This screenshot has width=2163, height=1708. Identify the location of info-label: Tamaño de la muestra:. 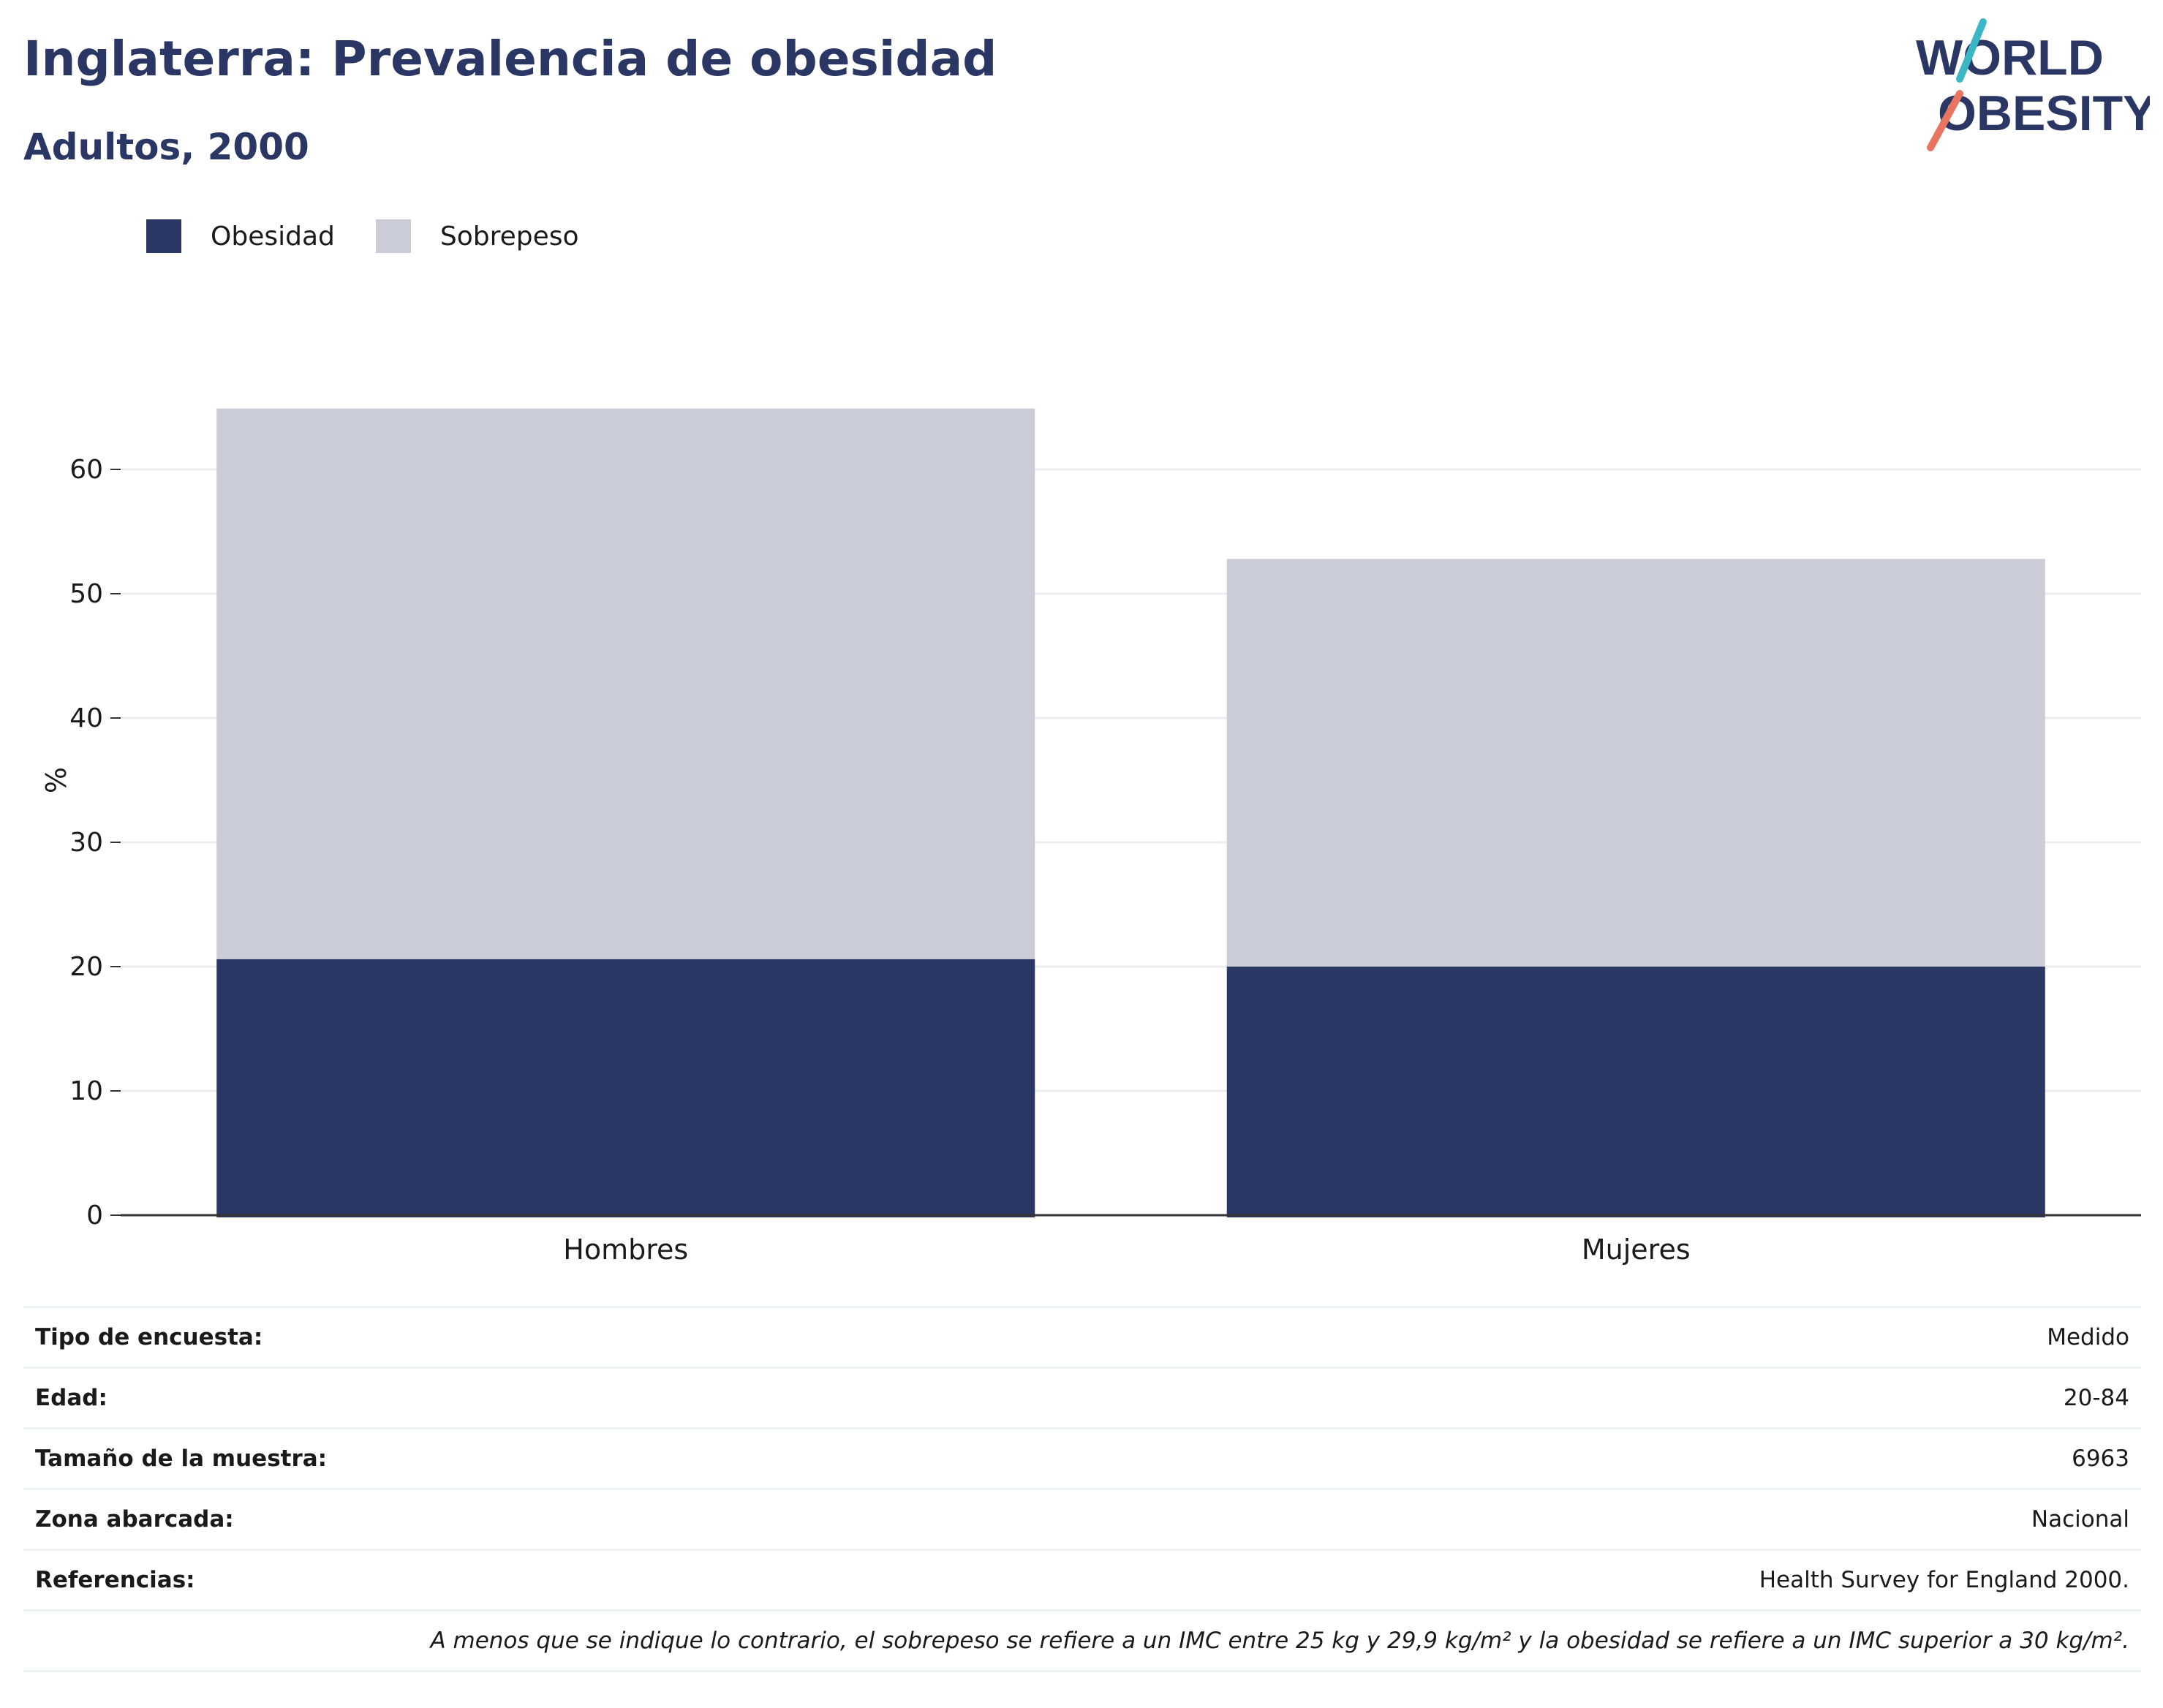
(182, 1459).